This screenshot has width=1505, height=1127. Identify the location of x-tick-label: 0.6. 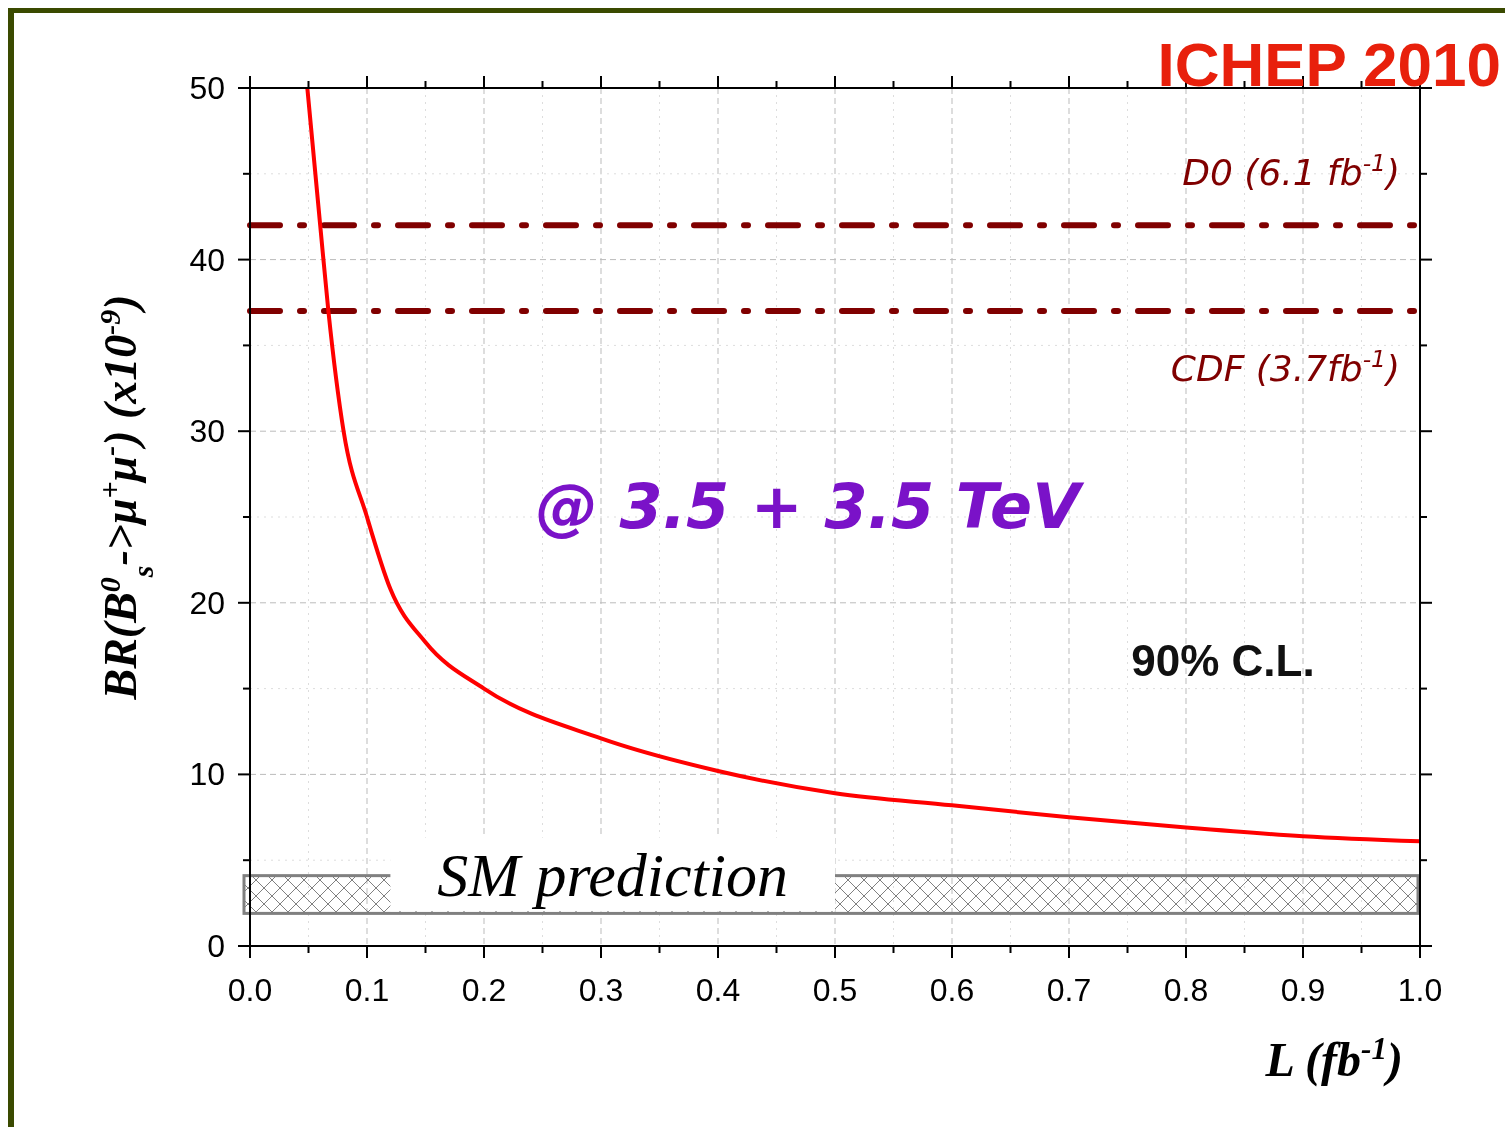
(952, 990).